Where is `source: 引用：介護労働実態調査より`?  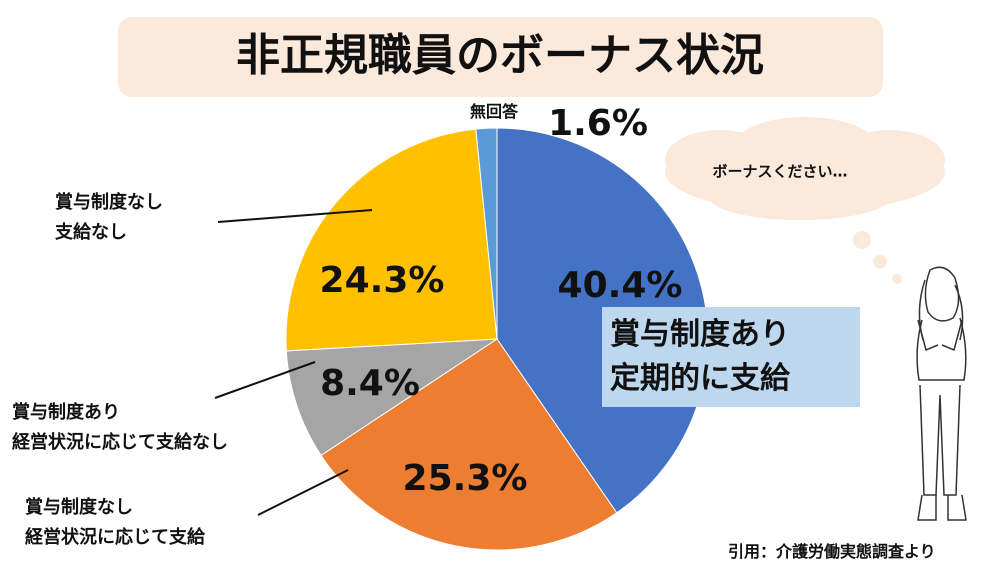 source: 引用：介護労働実態調査より is located at coordinates (832, 551).